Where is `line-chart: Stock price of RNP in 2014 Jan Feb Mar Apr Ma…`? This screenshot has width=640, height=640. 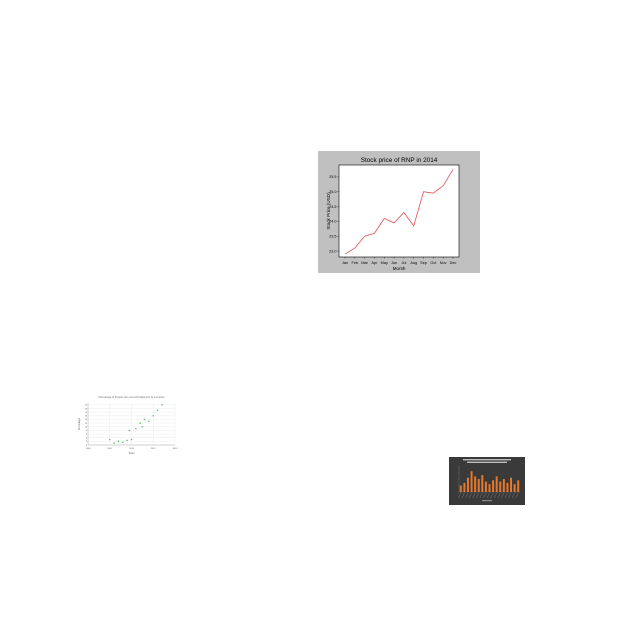 line-chart: Stock price of RNP in 2014 Jan Feb Mar Apr Ma… is located at coordinates (399, 212).